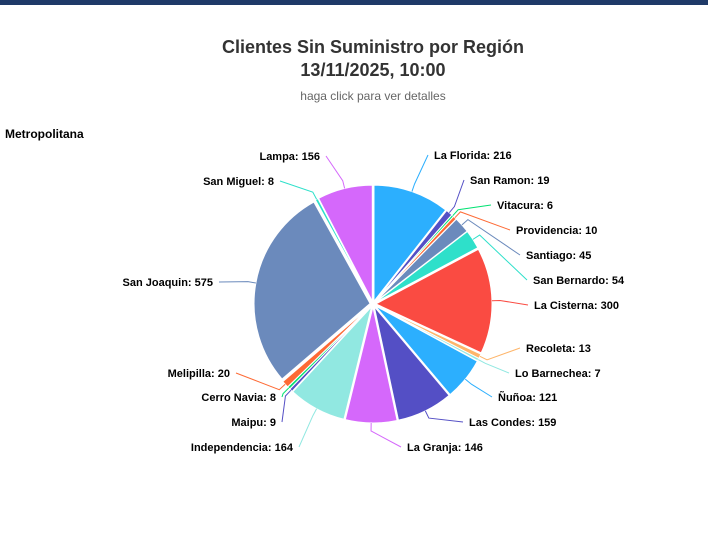 The width and height of the screenshot is (708, 541). What do you see at coordinates (332, 362) in the screenshot?
I see `pie-slice-independencia` at bounding box center [332, 362].